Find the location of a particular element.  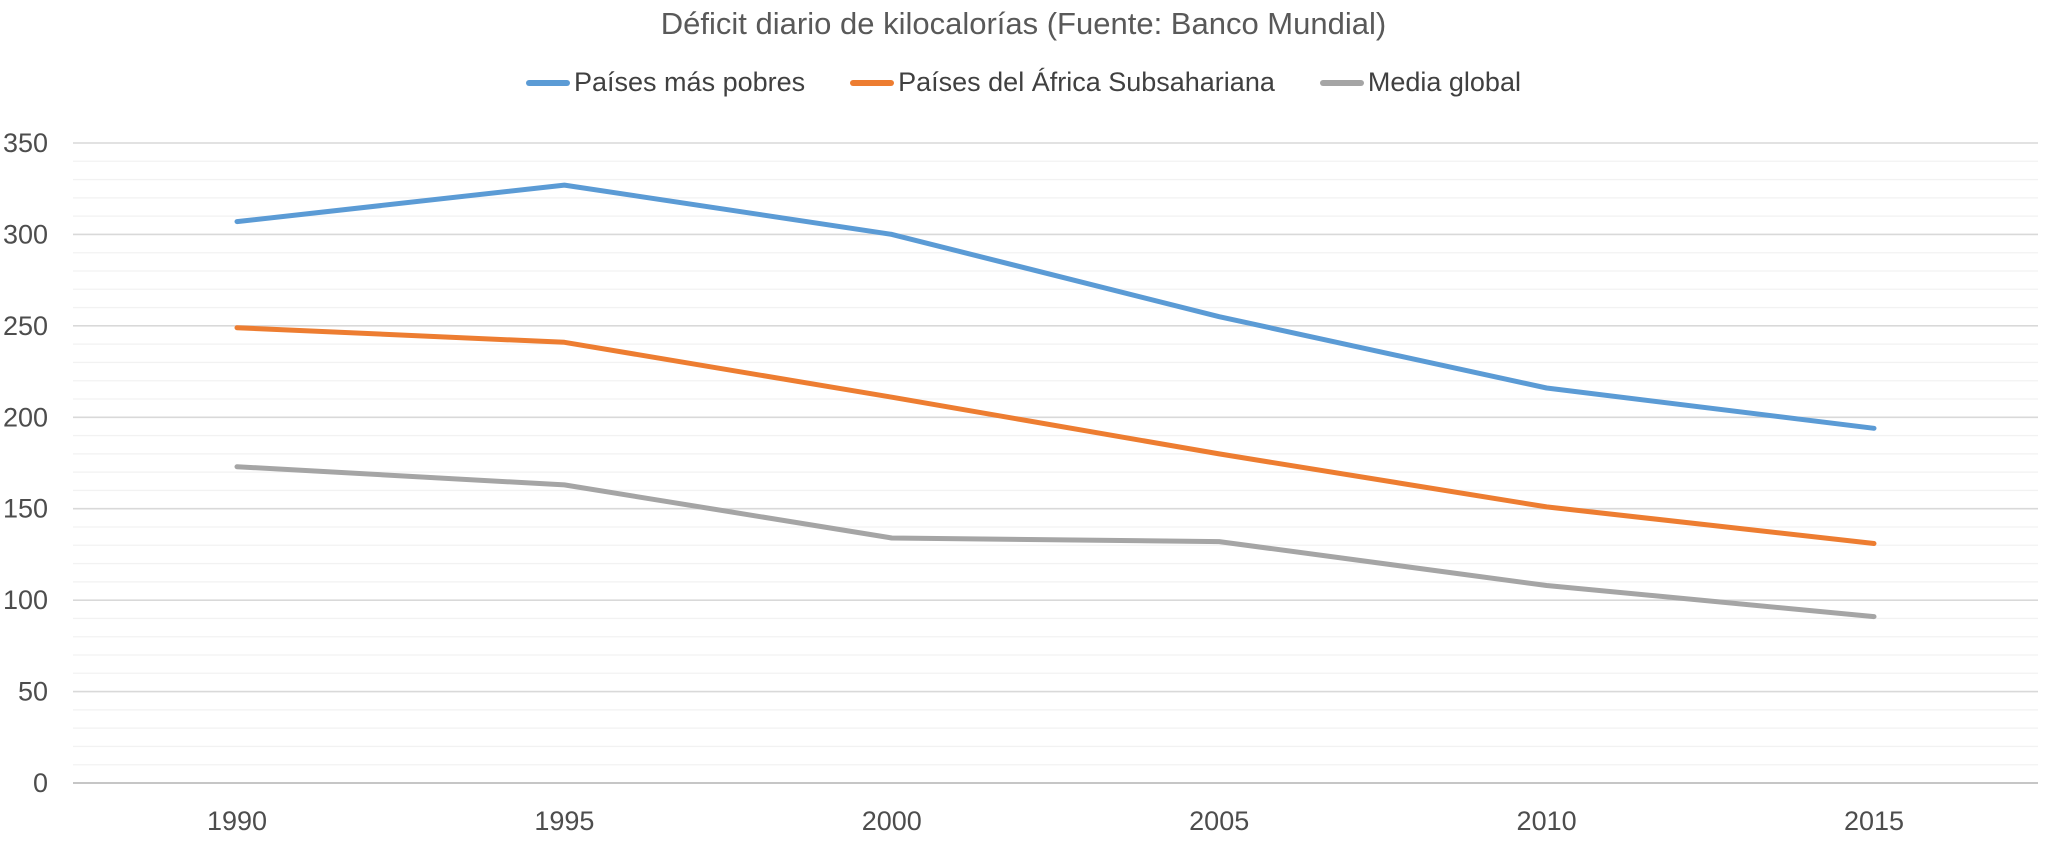

legend-marker-paises-mas-pobres is located at coordinates (548, 82).